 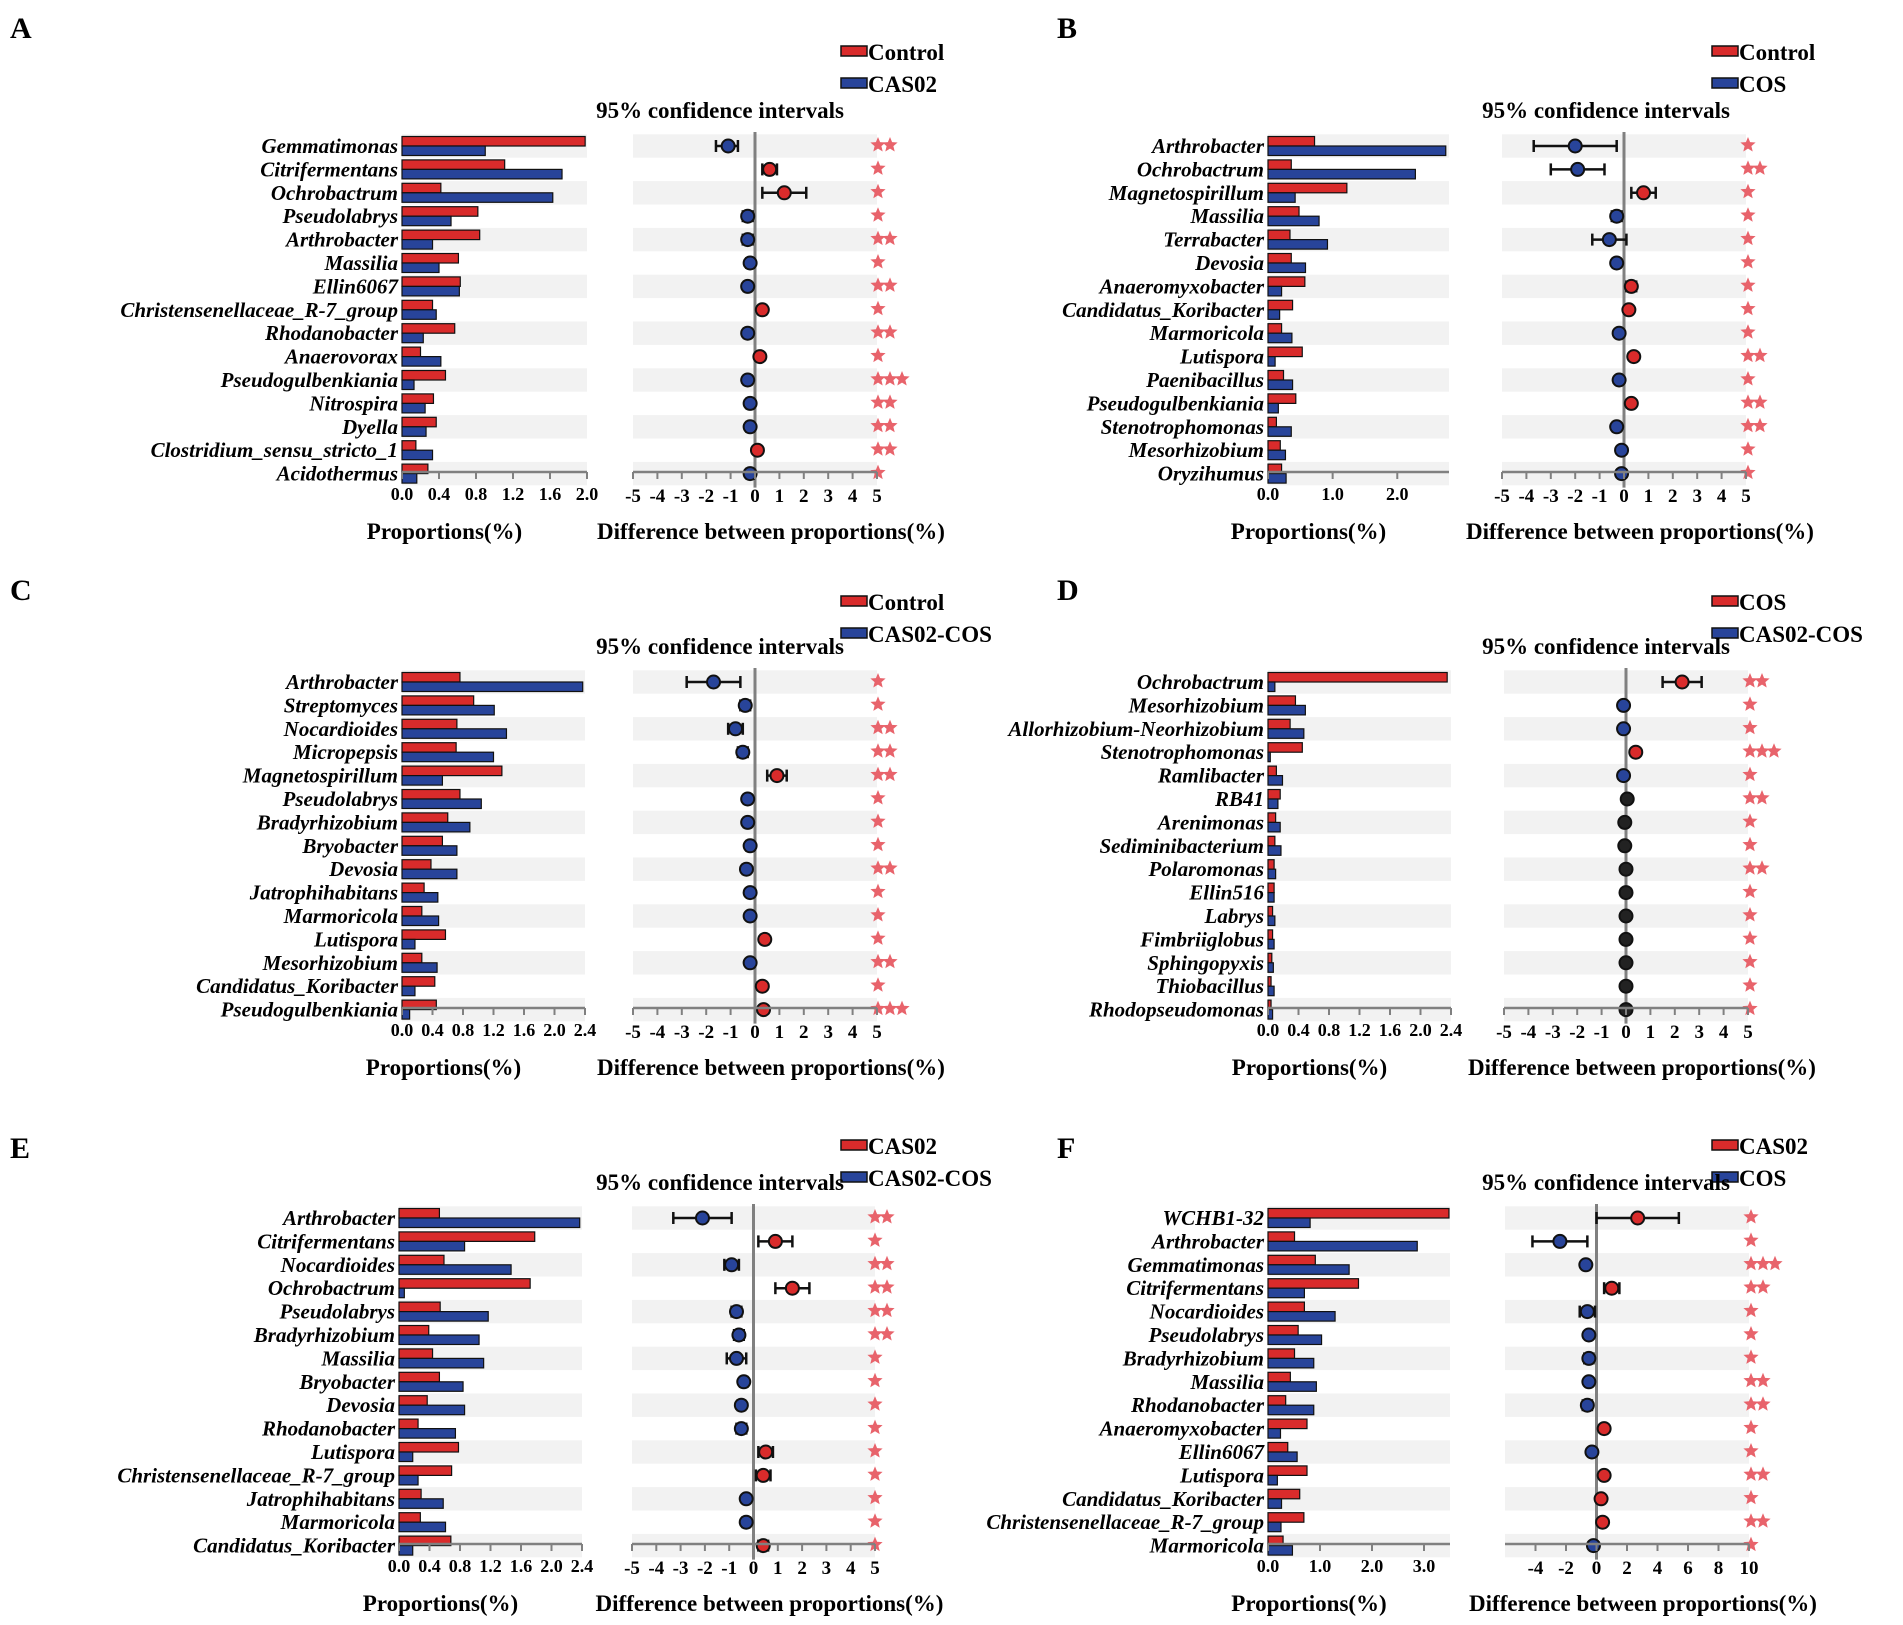 I want to click on bar-x-tick-label: 1.6, so click(x=524, y=1030).